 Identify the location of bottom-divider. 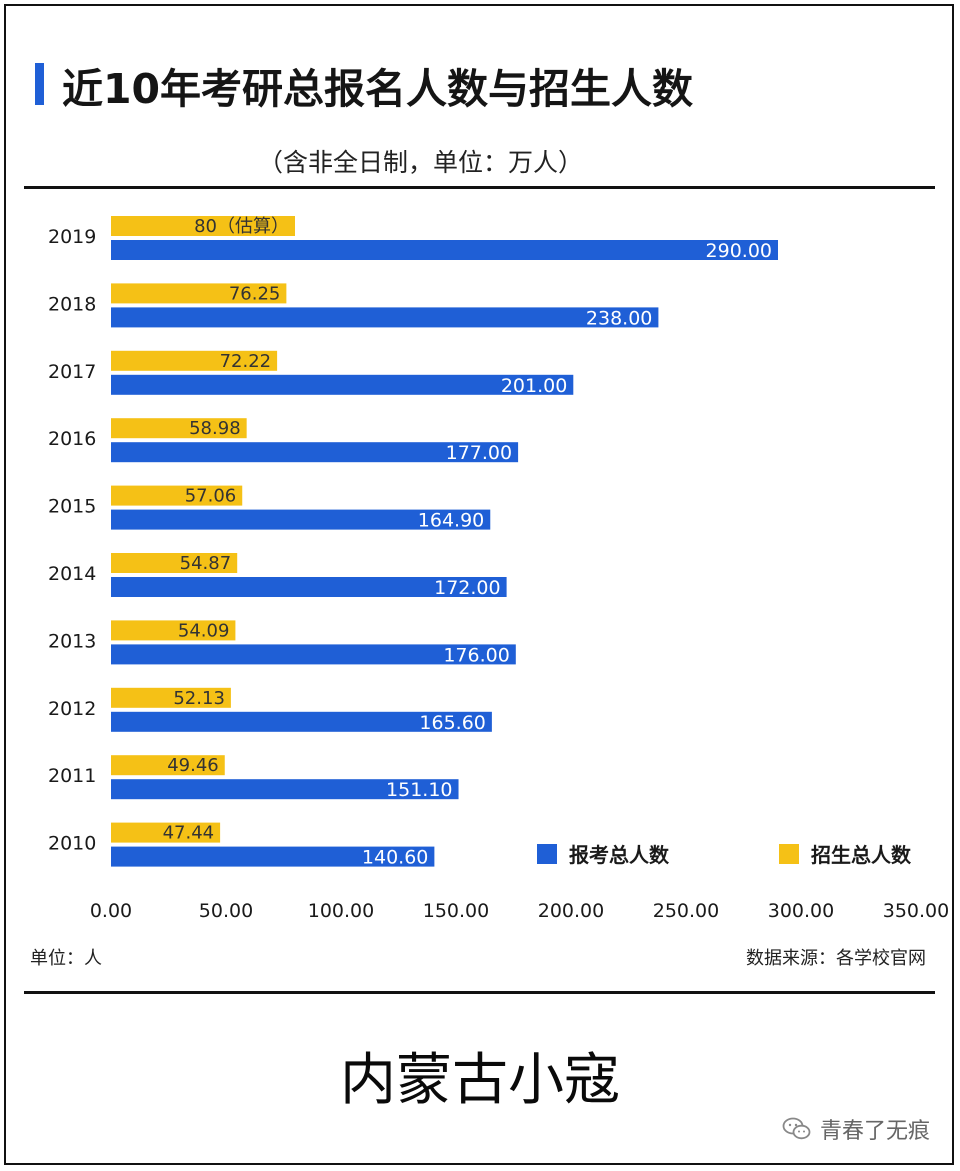
(479, 992).